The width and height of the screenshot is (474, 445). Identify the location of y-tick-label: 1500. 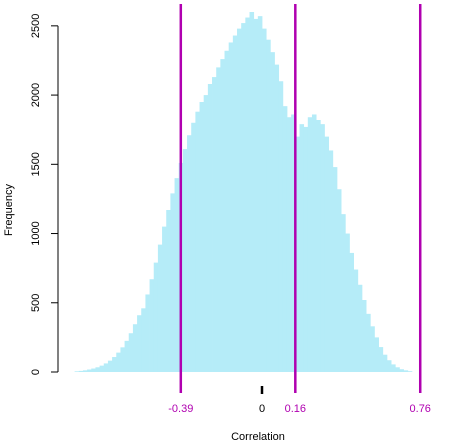
(36, 164).